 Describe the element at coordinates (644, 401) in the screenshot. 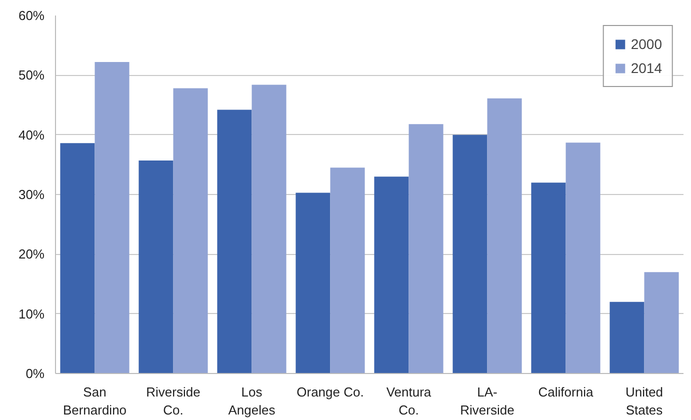

I see `x-tick-label: United States` at that location.